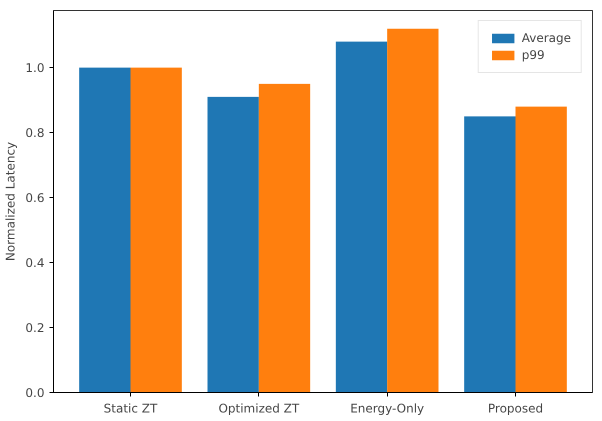 This screenshot has width=602, height=421. I want to click on legend-label: p99, so click(533, 55).